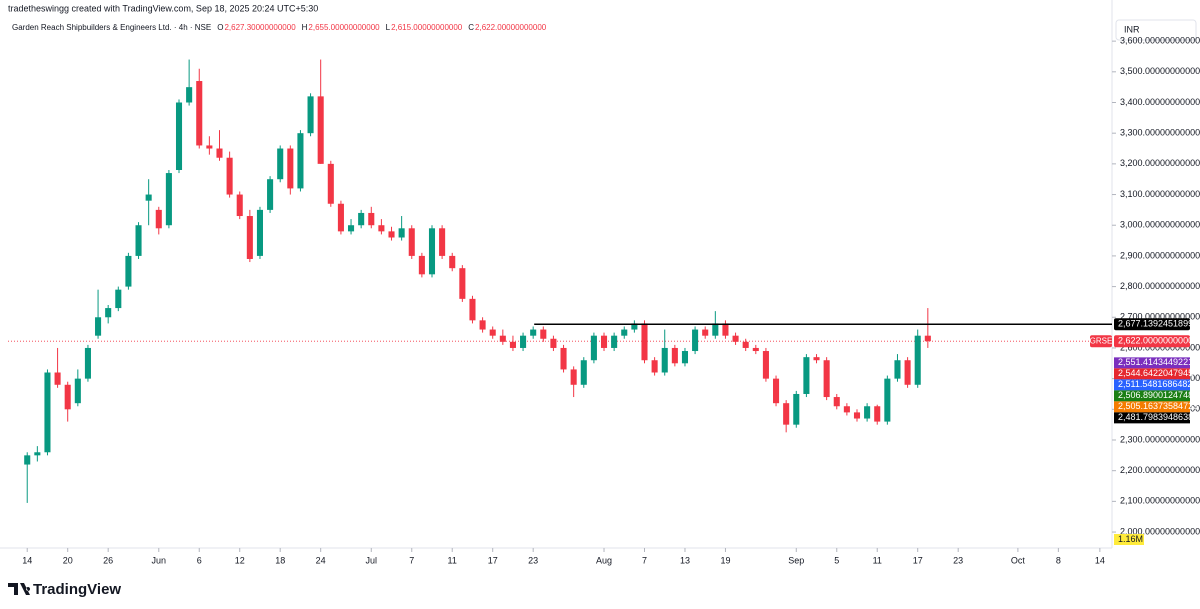 This screenshot has width=1200, height=609. Describe the element at coordinates (1158, 362) in the screenshot. I see `price-label: 2,551.41434492216` at that location.